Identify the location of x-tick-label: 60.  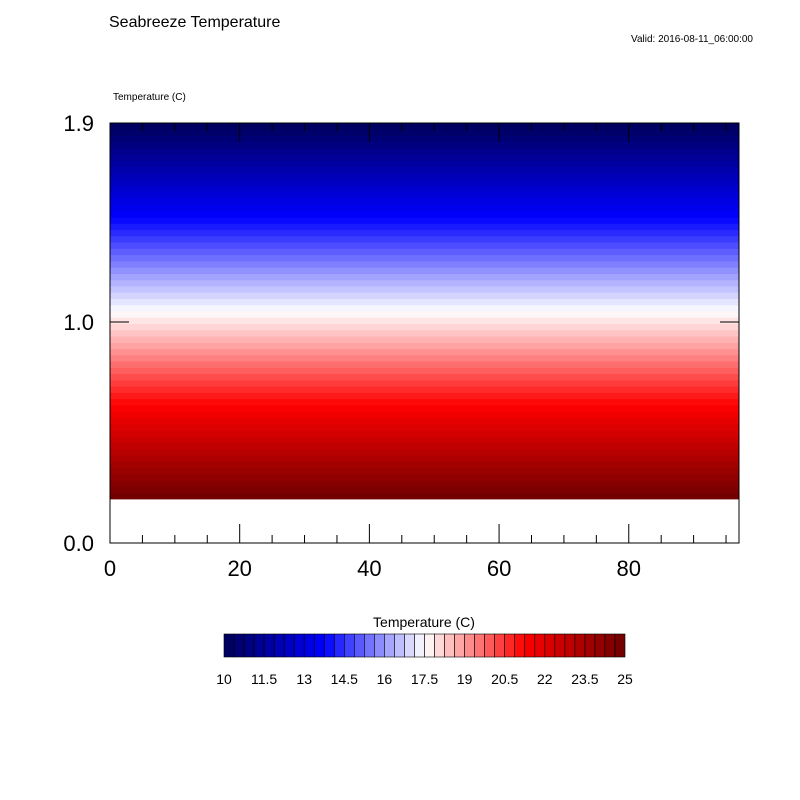
(499, 568).